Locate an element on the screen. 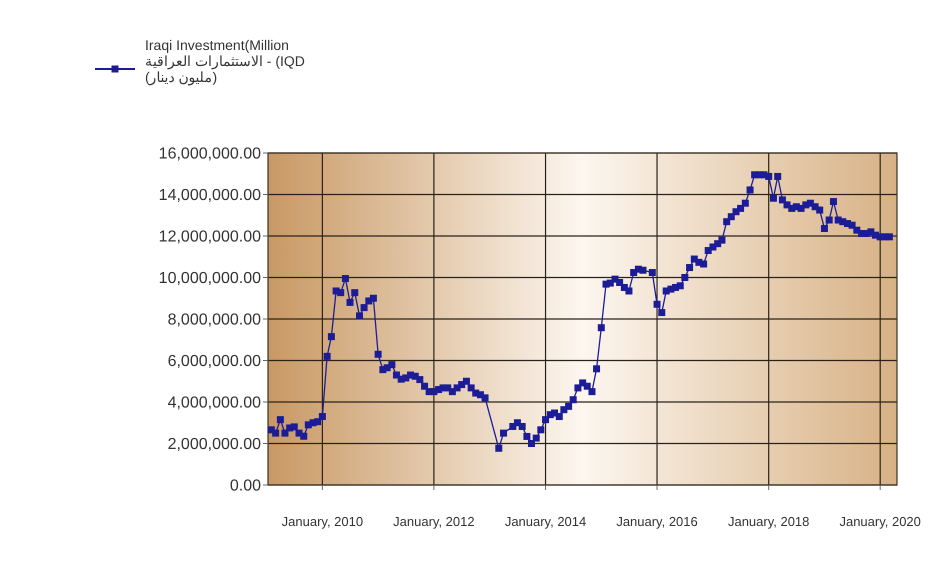  y-tick-label: 10,000,000.00 is located at coordinates (210, 279).